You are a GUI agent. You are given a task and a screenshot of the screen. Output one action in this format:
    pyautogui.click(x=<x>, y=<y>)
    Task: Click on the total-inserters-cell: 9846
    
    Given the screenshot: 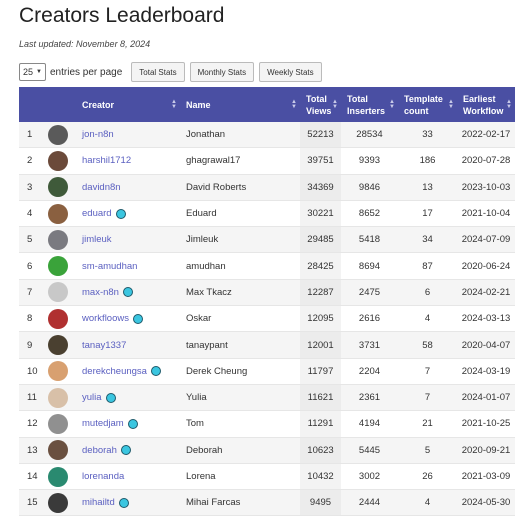 What is the action you would take?
    pyautogui.click(x=369, y=187)
    